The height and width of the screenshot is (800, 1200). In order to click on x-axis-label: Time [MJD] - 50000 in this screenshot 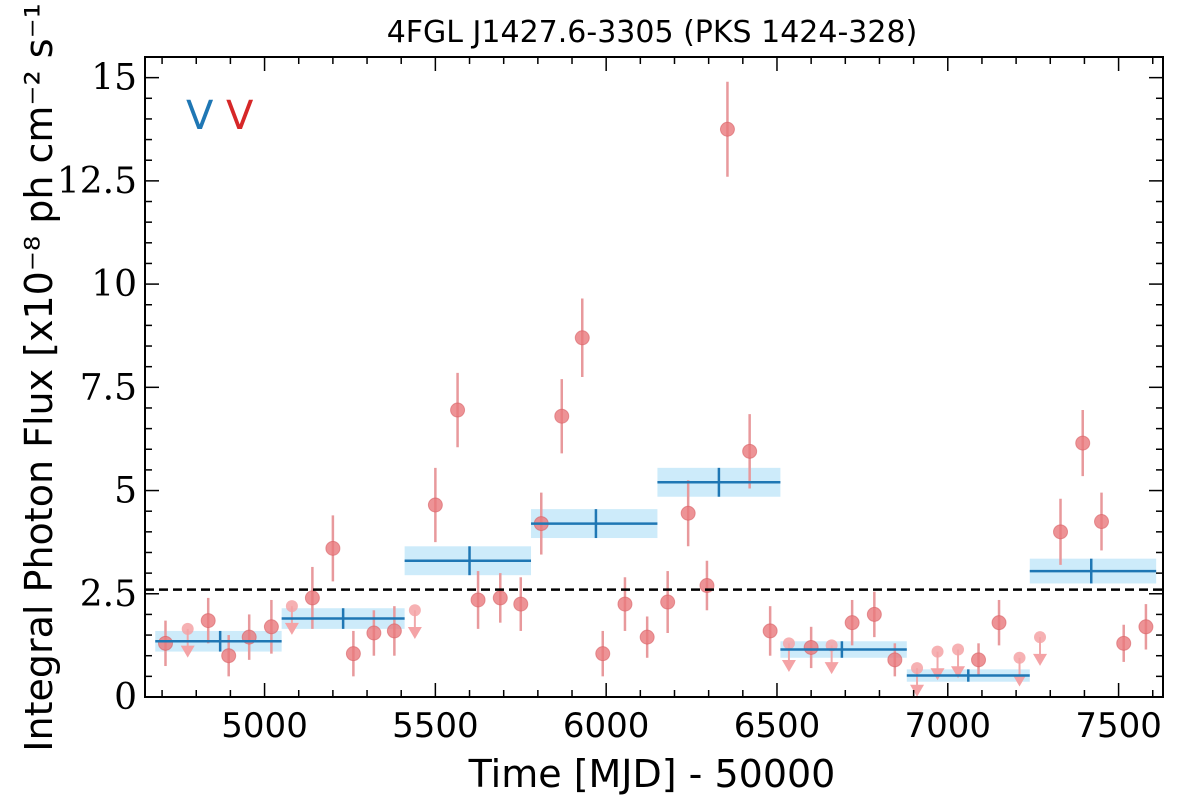, I will do `click(652, 774)`.